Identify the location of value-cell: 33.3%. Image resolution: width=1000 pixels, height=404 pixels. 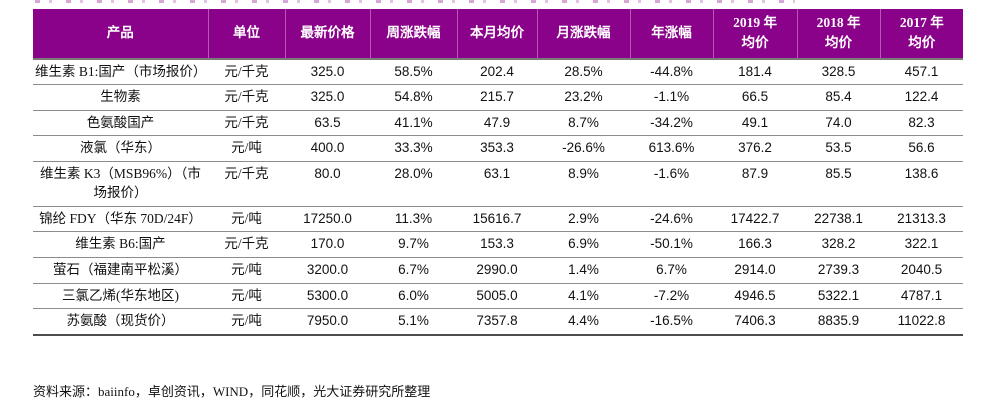
(413, 148).